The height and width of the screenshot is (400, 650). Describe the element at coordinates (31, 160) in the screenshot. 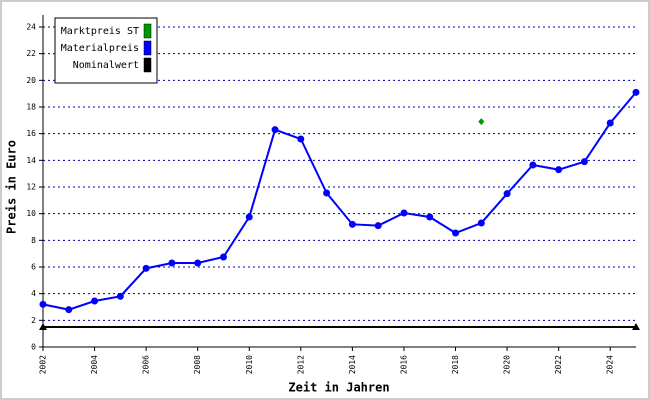

I see `y-tick-label: 14` at that location.